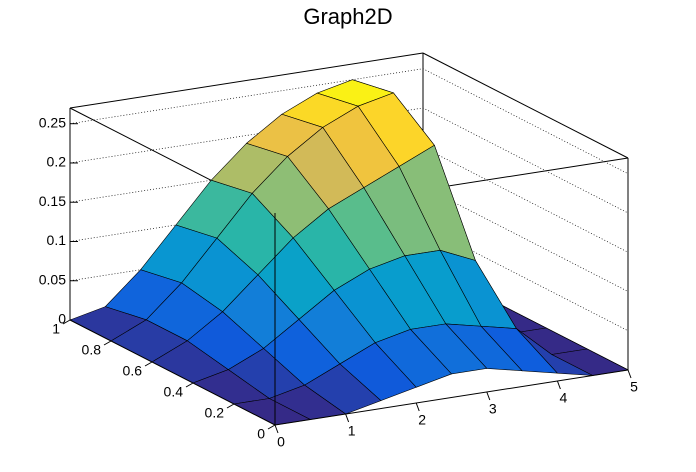 Image resolution: width=696 pixels, height=472 pixels. Describe the element at coordinates (57, 240) in the screenshot. I see `z-tick-label: 0.1` at that location.